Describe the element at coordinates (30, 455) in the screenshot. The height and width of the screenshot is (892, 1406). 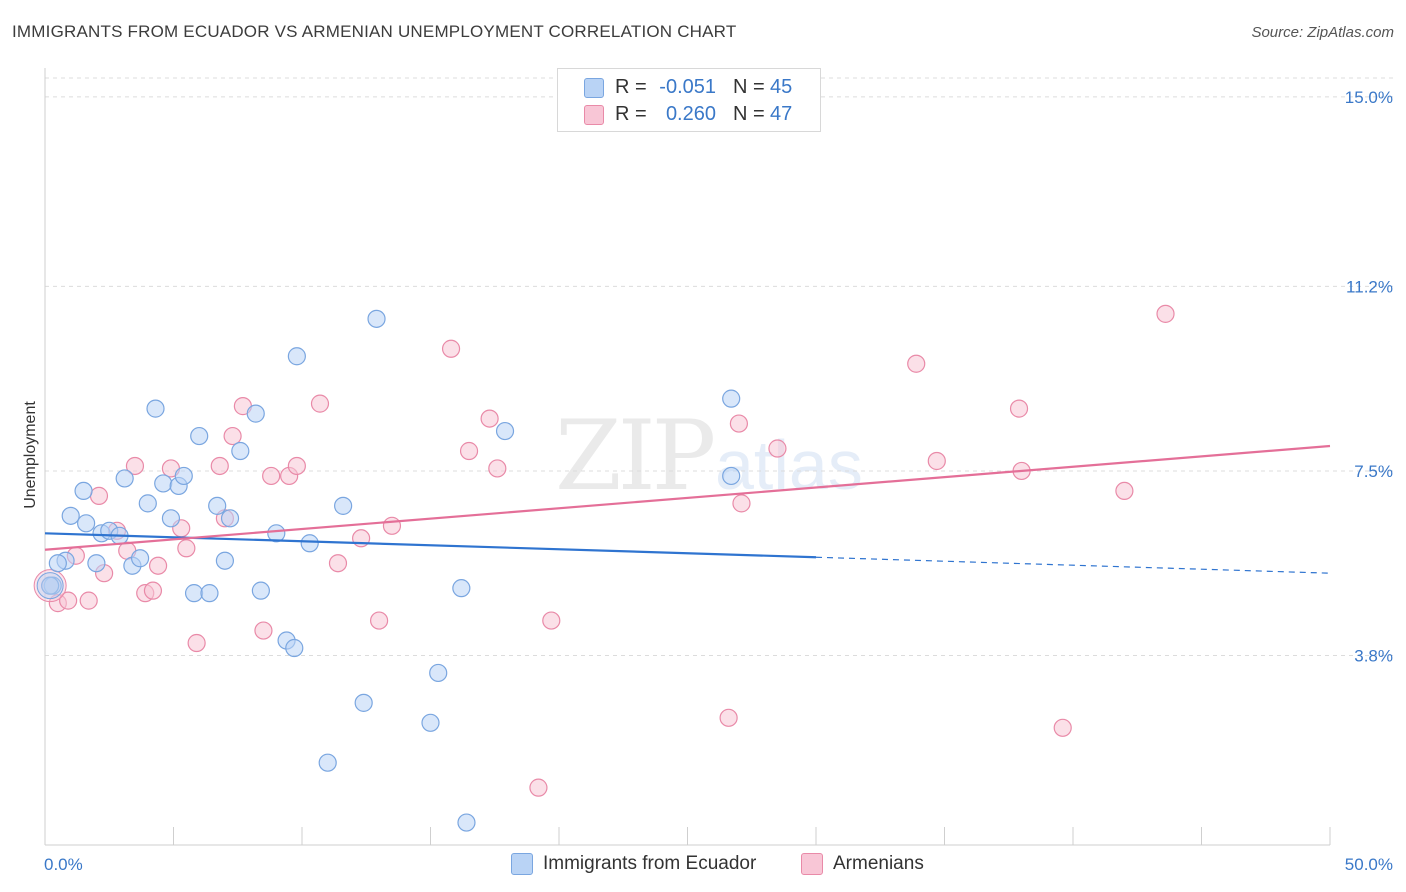
I see `y-axis-label: Unemployment` at that location.